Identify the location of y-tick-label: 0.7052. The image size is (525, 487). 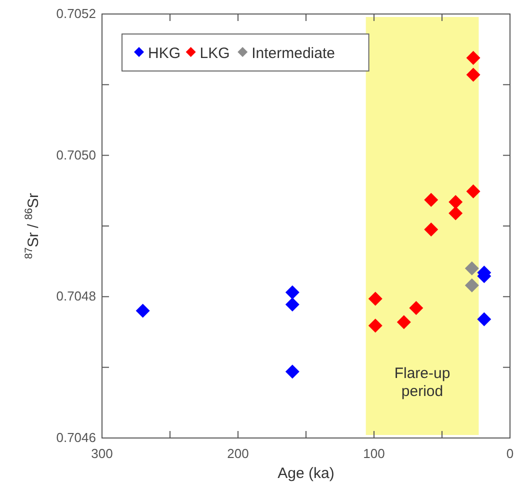
(76, 13).